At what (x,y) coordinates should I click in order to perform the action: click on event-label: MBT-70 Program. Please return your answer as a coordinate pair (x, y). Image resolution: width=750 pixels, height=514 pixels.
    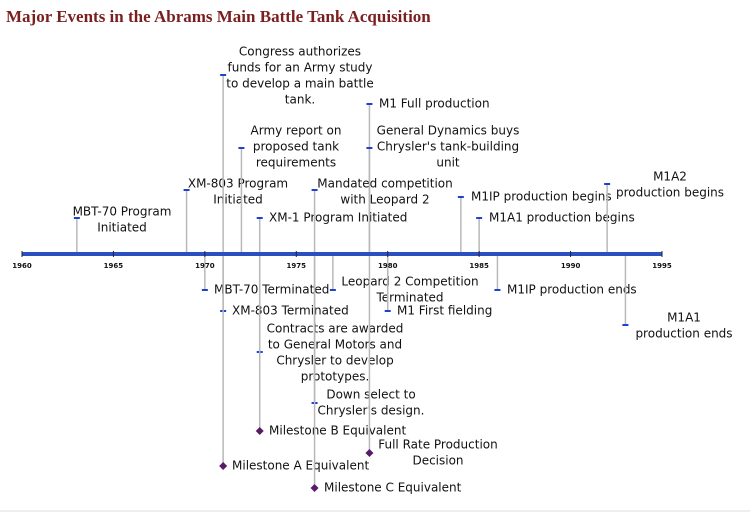
    Looking at the image, I should click on (122, 212).